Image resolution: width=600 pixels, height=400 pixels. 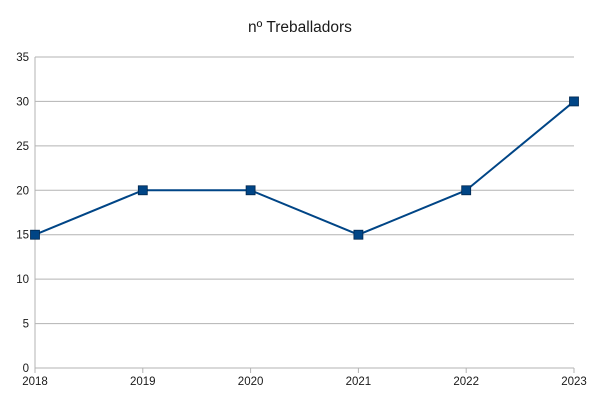 I want to click on y-tick-label: 25, so click(x=22, y=147).